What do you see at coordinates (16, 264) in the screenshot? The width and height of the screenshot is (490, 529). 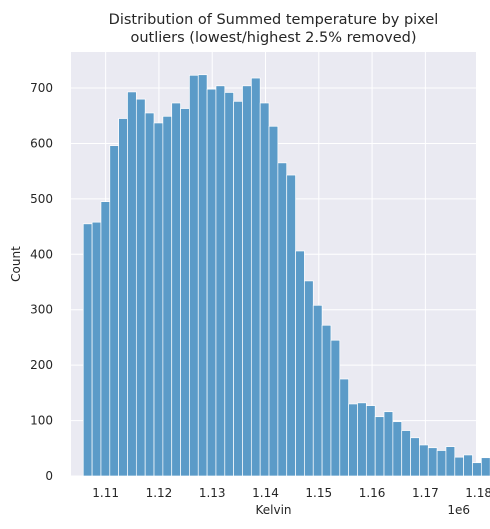 I see `y-axis-label: Count` at bounding box center [16, 264].